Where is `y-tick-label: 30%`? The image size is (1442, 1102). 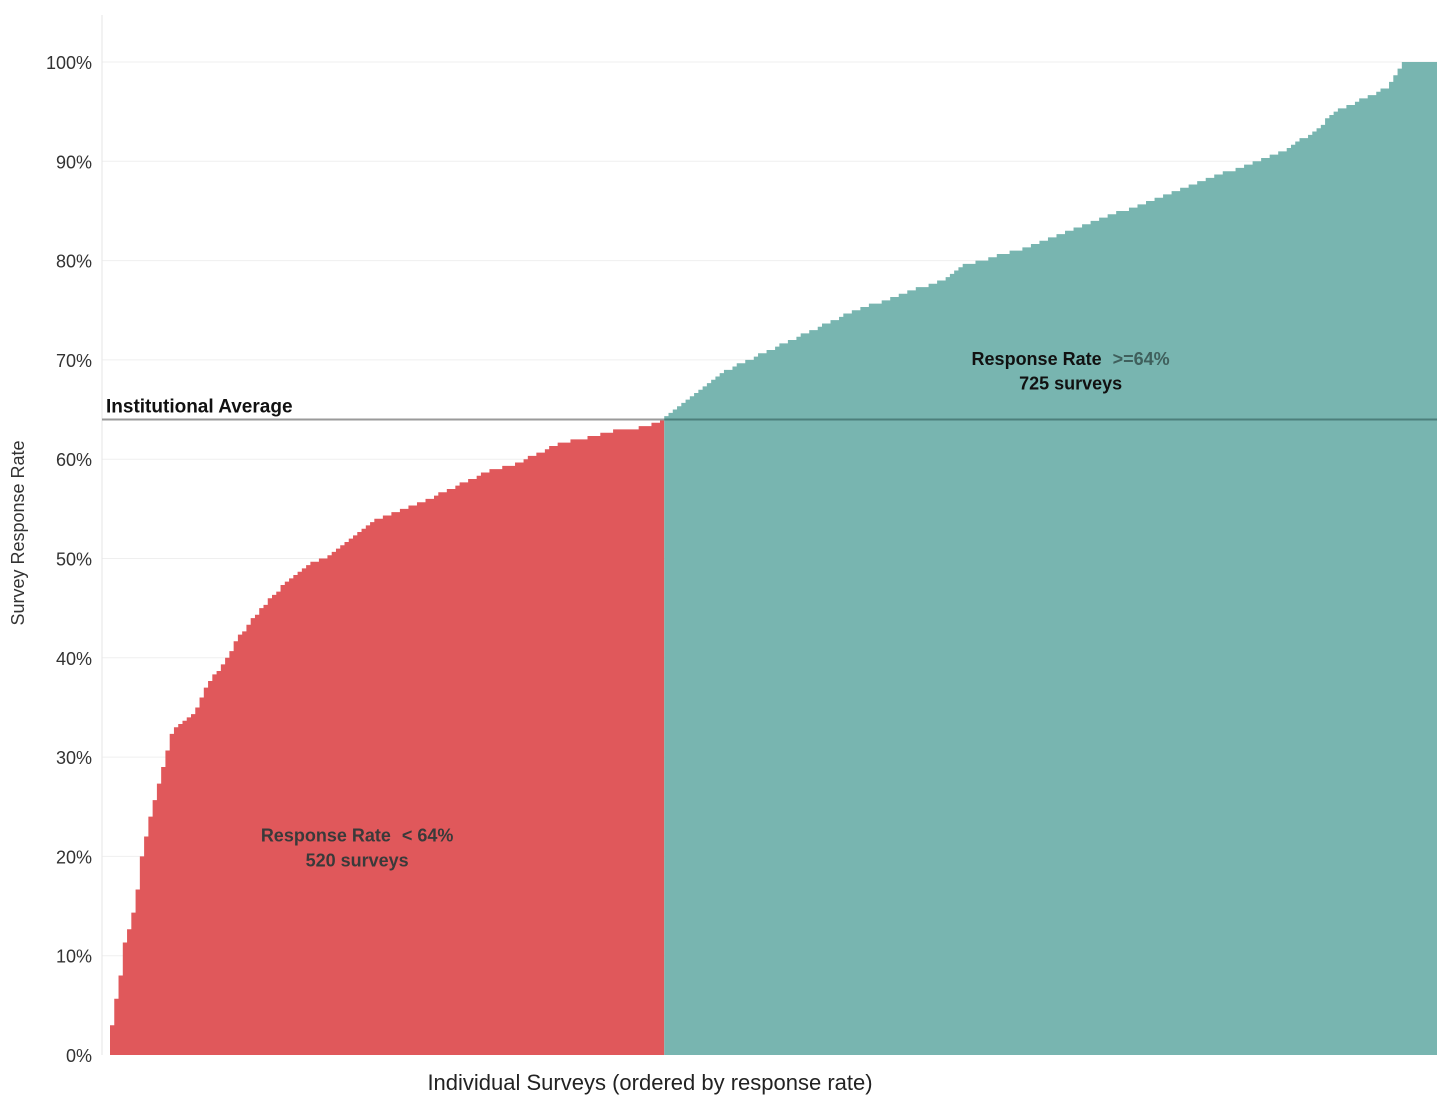
y-tick-label: 30% is located at coordinates (74, 758).